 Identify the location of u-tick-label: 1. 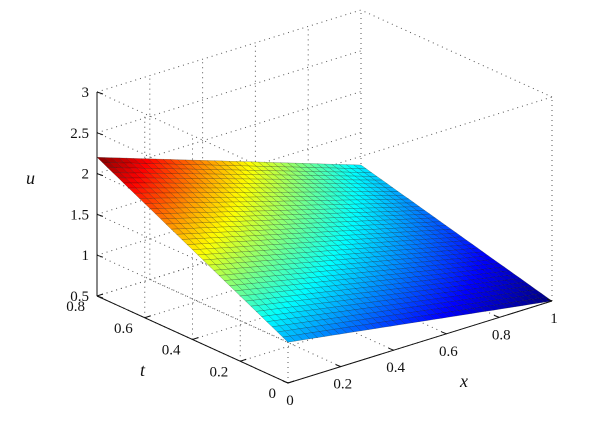
(86, 256).